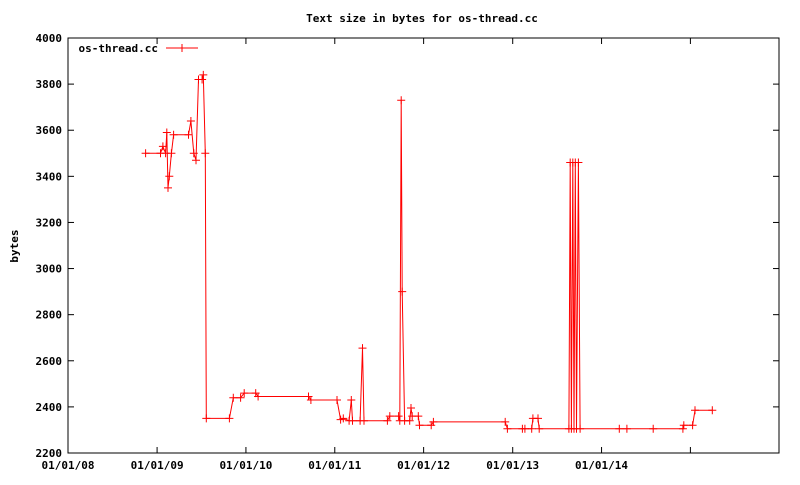 This screenshot has height=485, width=800. I want to click on x-tick-label: 01/01/11, so click(334, 465).